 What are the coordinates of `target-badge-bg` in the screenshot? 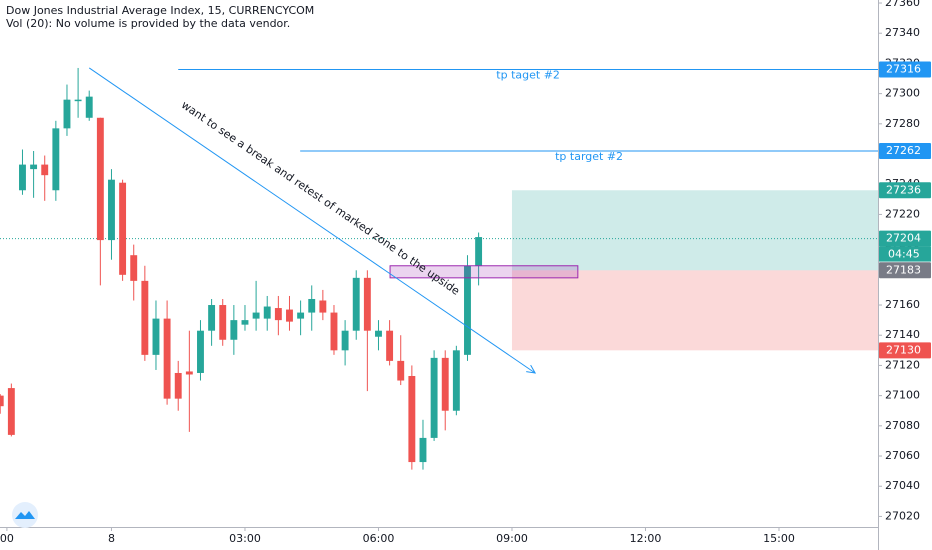 It's located at (905, 190).